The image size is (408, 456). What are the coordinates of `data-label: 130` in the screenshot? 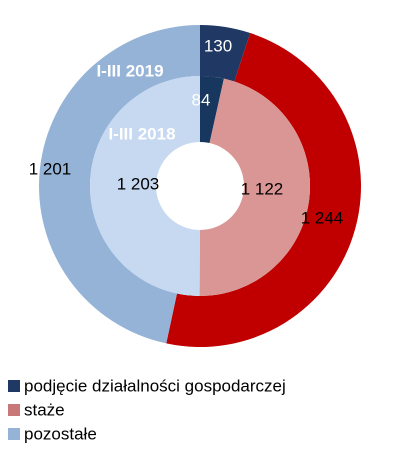 It's located at (218, 45).